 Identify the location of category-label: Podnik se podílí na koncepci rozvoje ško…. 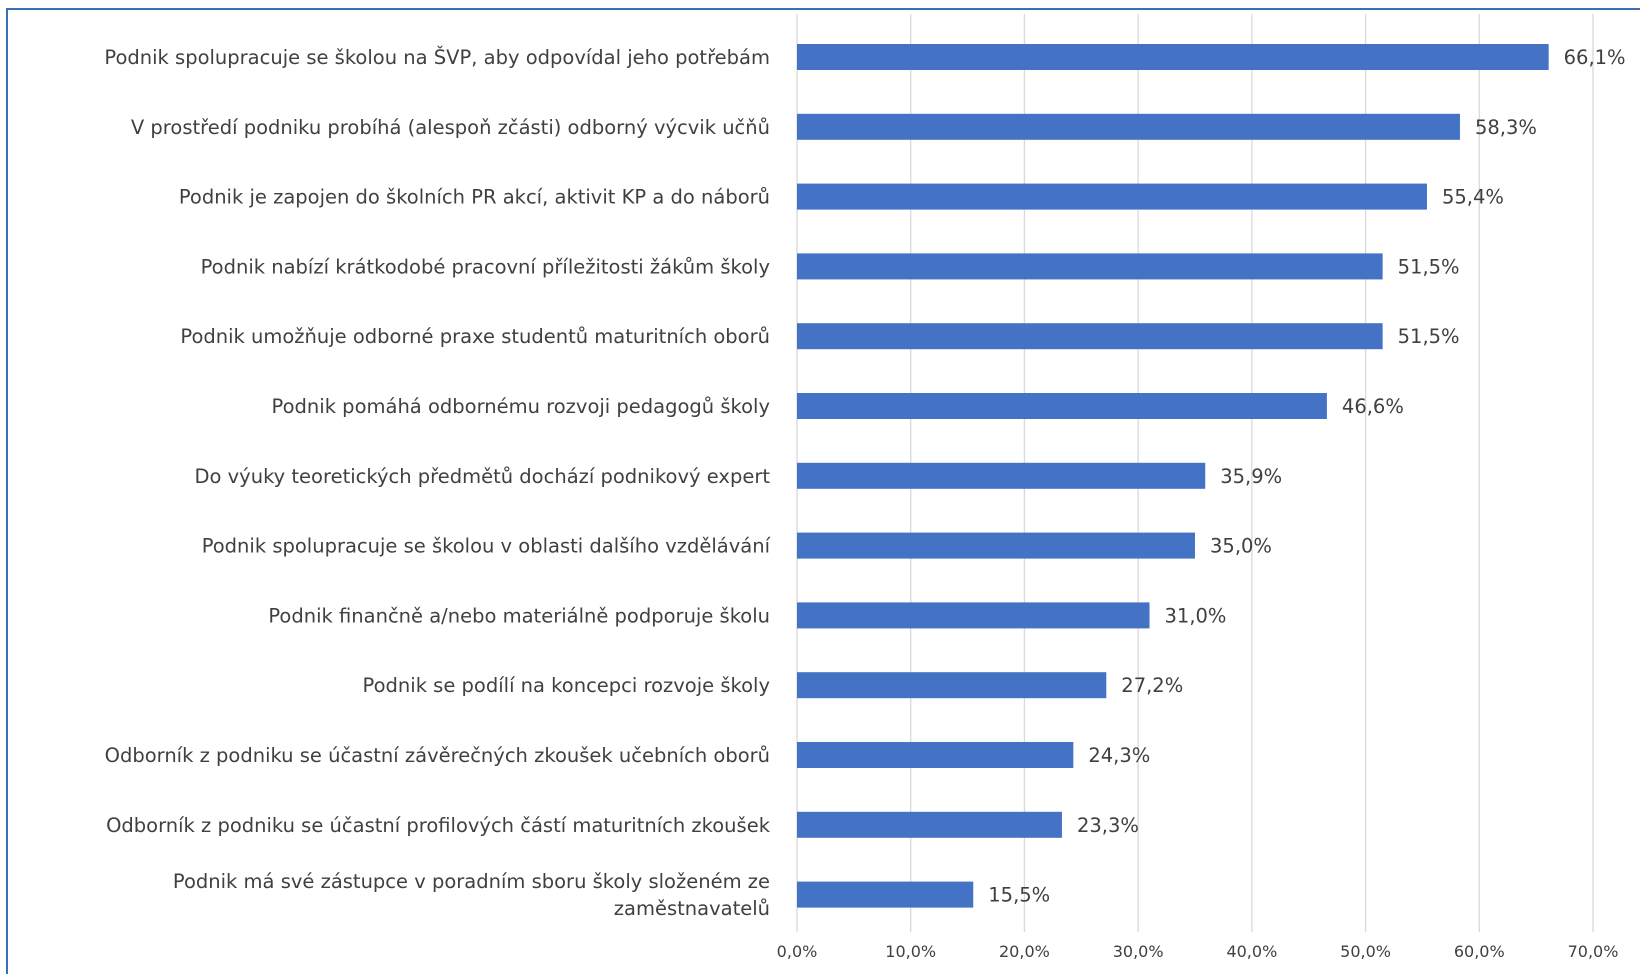
(566, 685).